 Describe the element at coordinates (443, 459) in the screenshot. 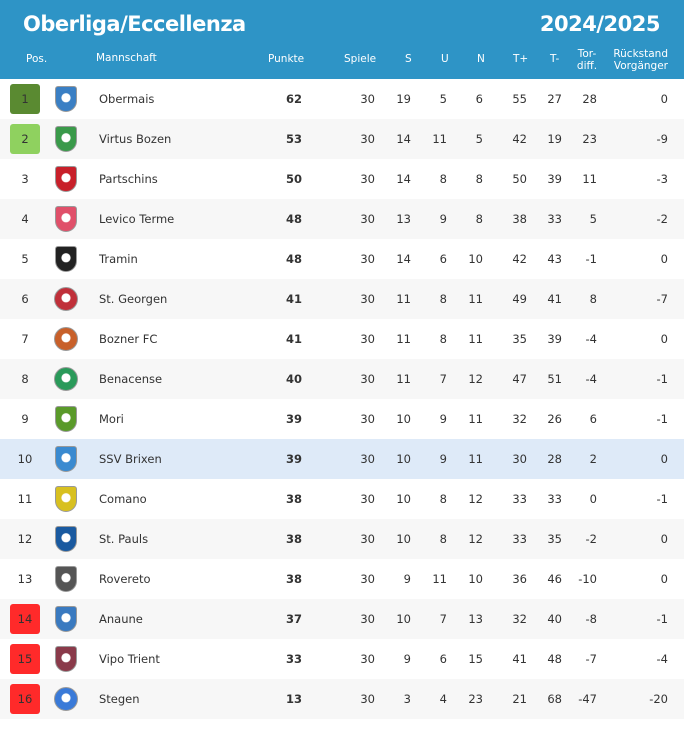

I see `cell-draws: 9` at that location.